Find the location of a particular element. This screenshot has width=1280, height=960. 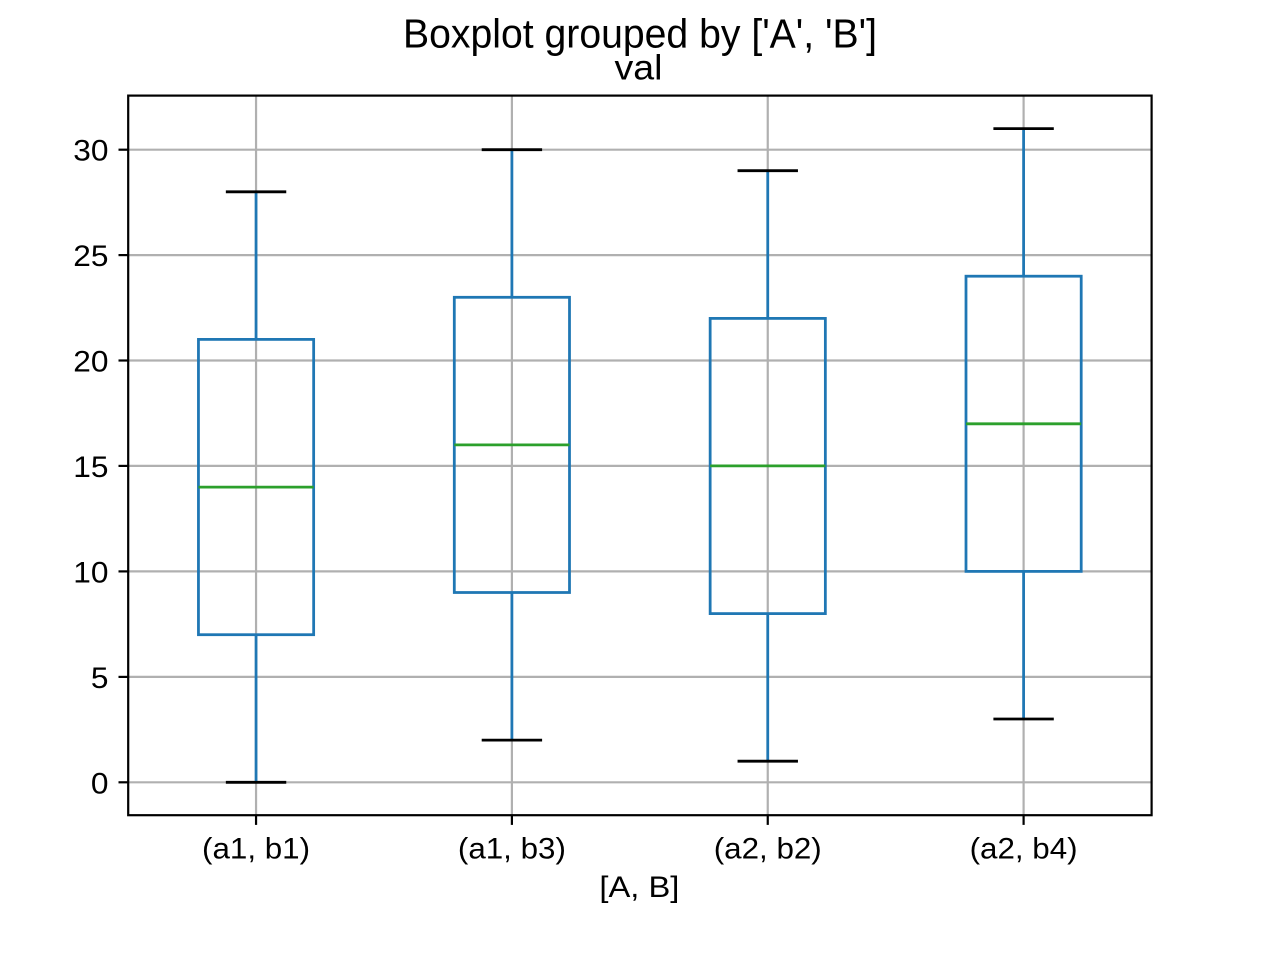

svg-text: val is located at coordinates (639, 67).